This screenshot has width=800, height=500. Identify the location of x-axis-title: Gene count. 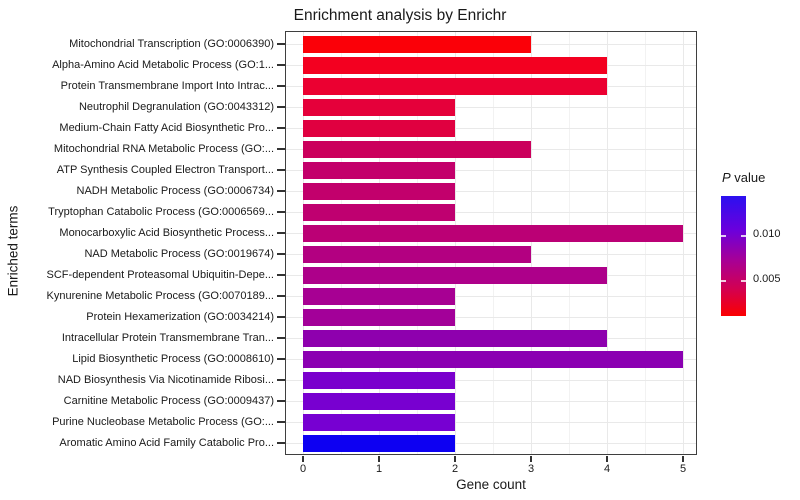
(491, 484).